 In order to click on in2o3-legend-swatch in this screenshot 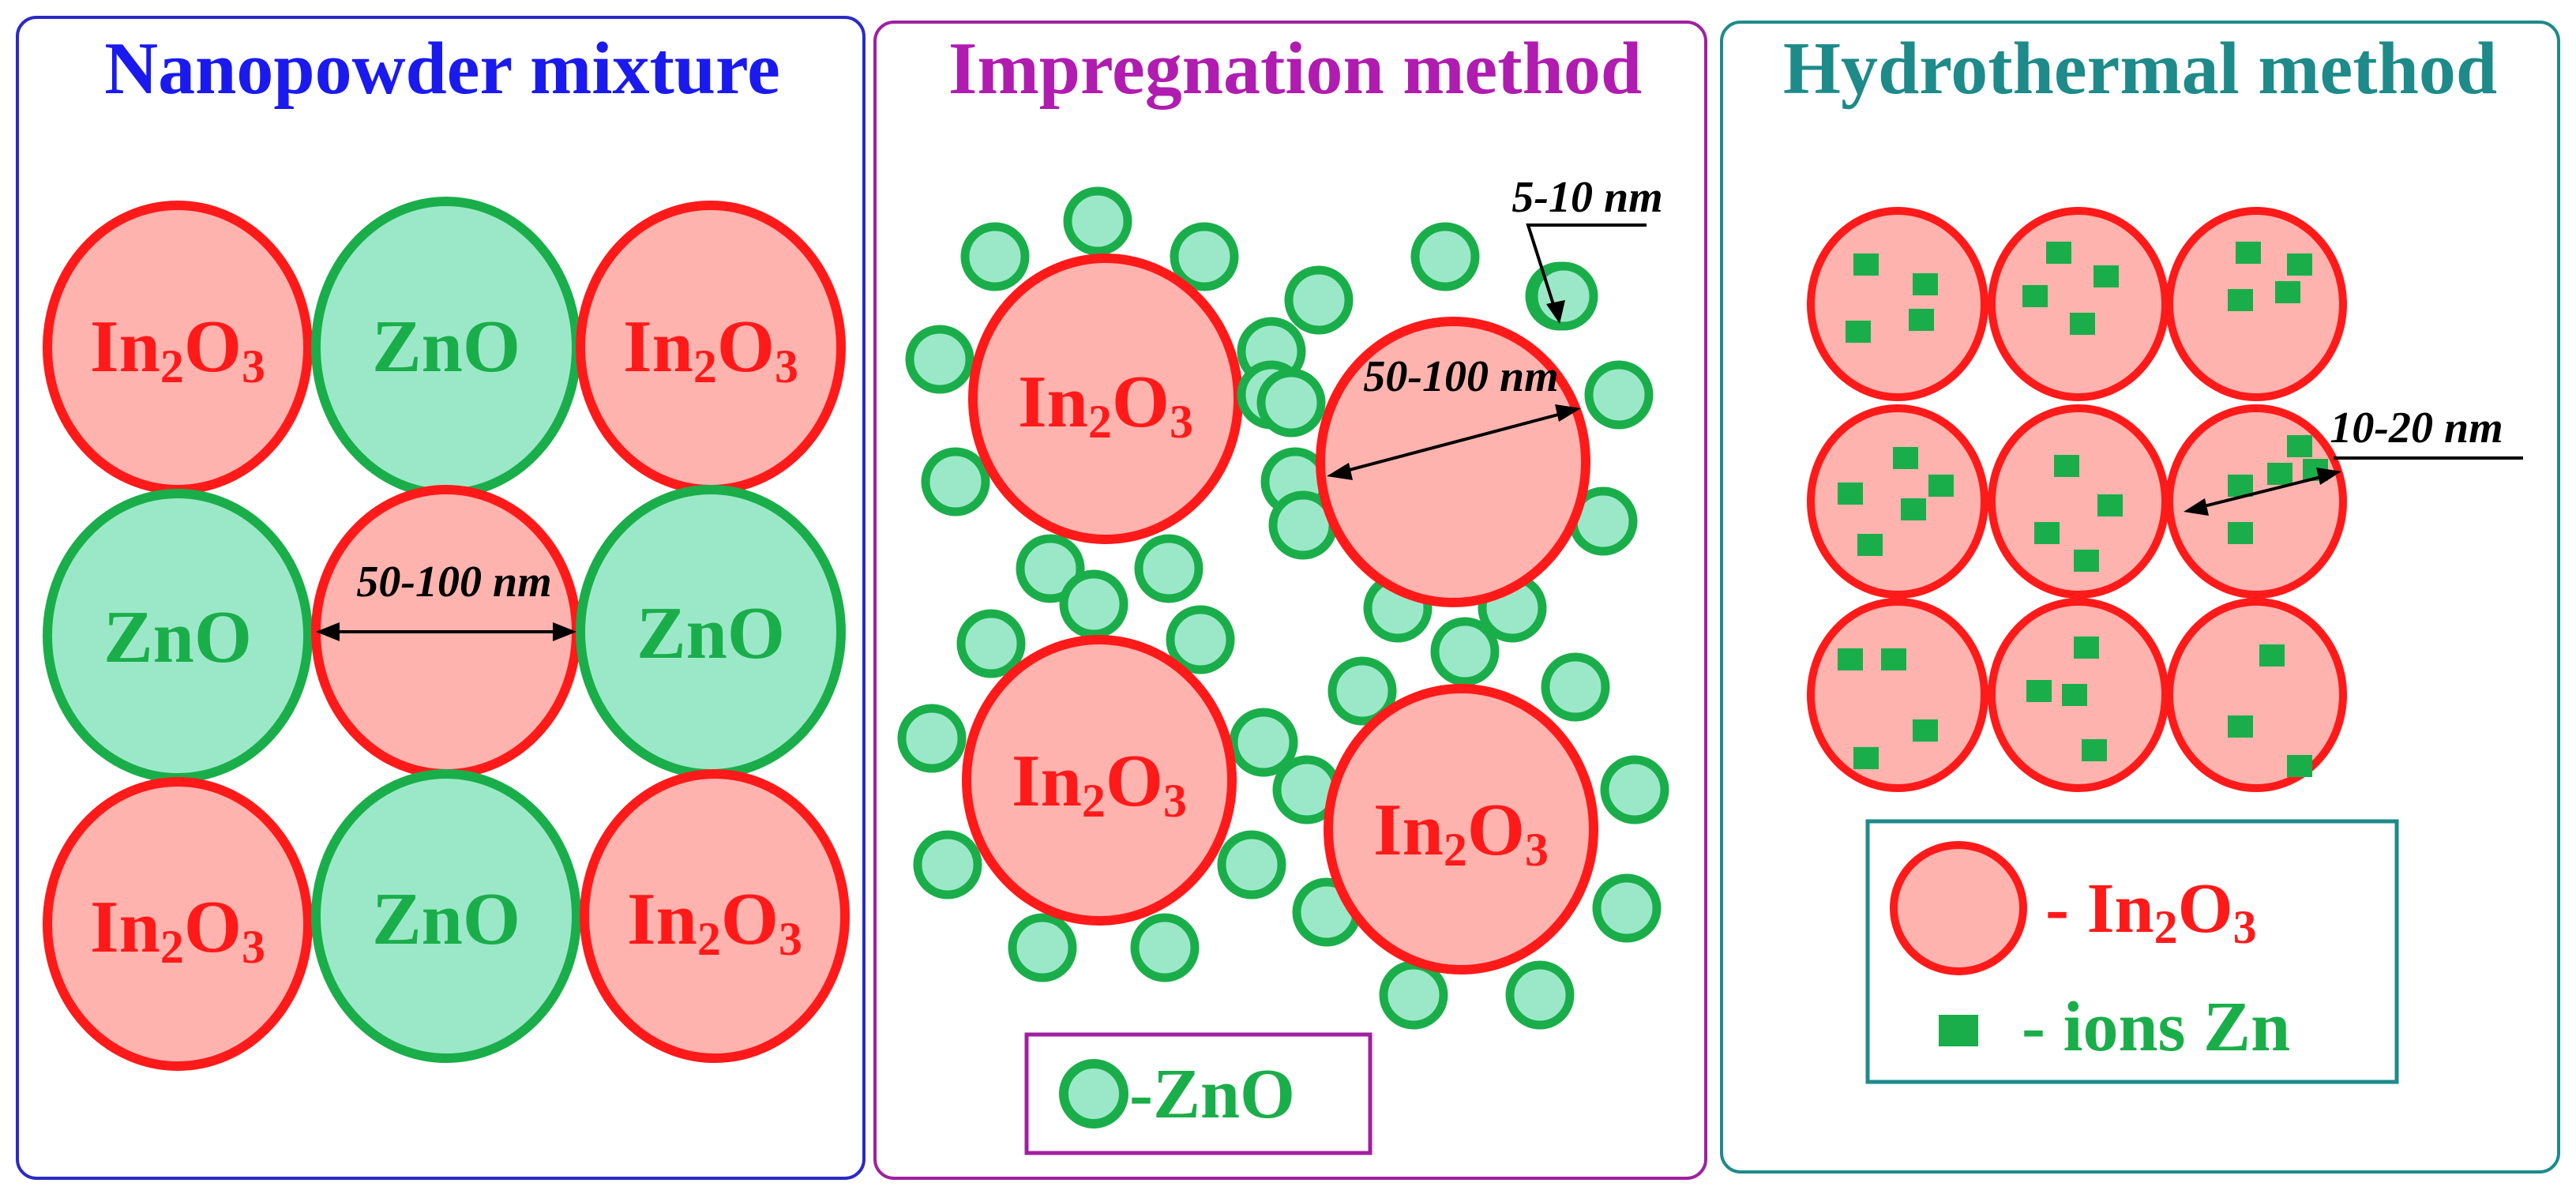, I will do `click(1958, 908)`.